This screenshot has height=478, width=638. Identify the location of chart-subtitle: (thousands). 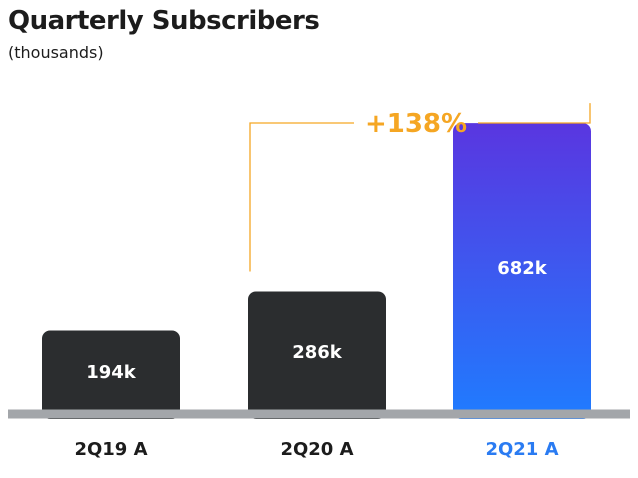
(56, 52).